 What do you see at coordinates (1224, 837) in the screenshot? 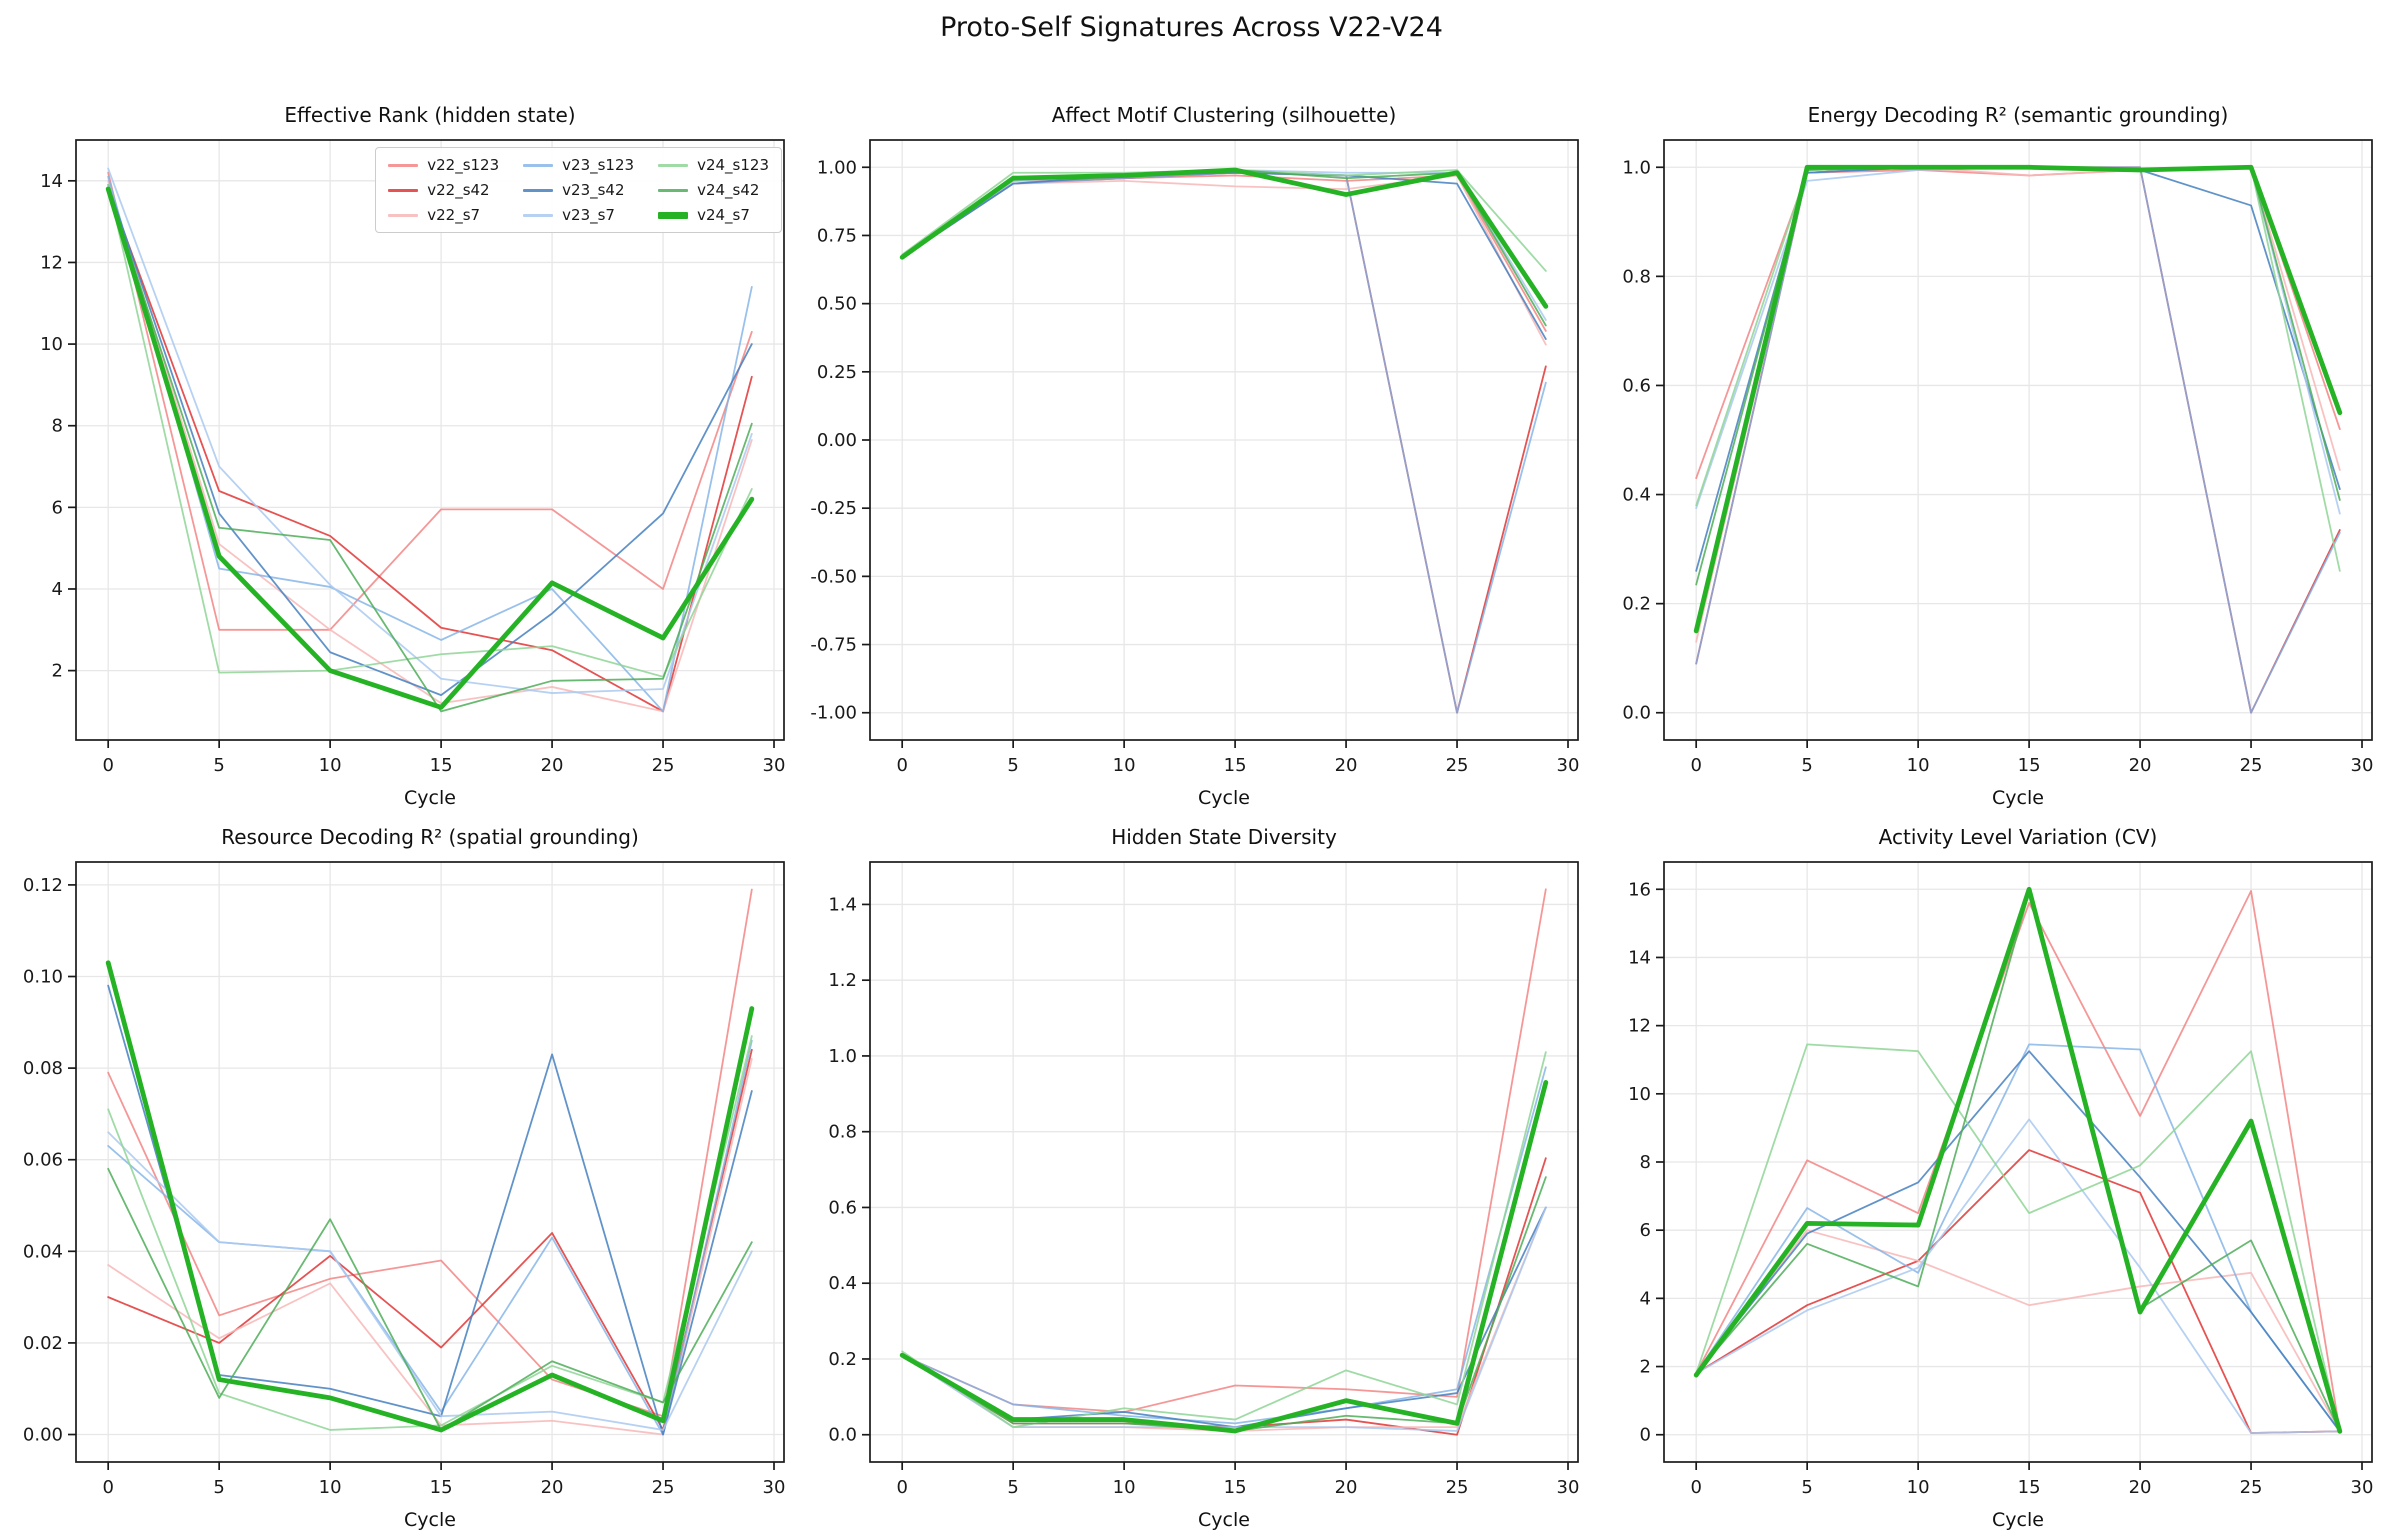
I see `plot-title: Hidden State Diversity` at bounding box center [1224, 837].